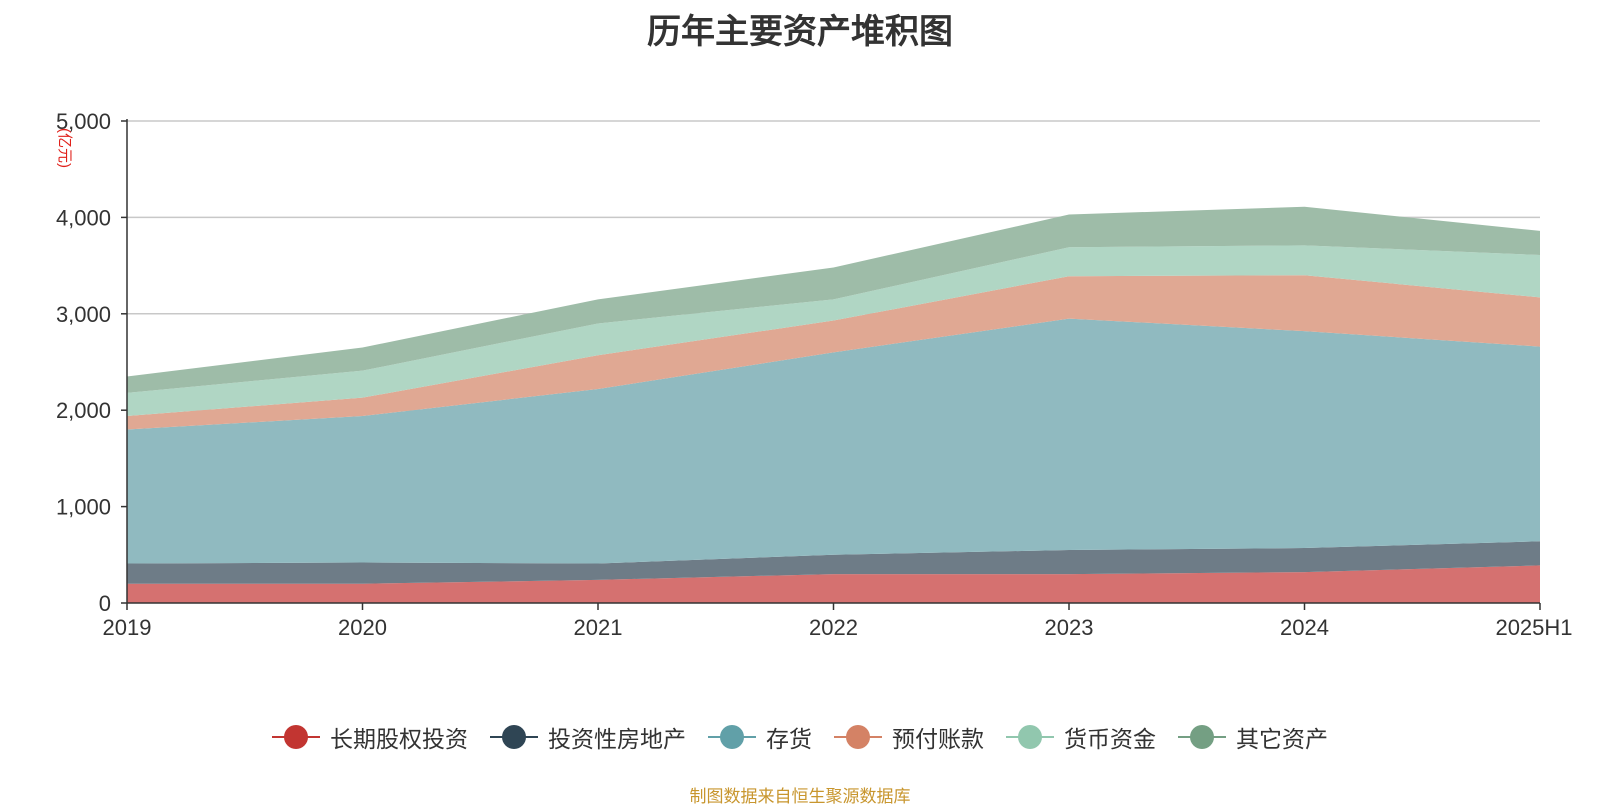 The width and height of the screenshot is (1600, 807). I want to click on legend-label: 存货, so click(789, 739).